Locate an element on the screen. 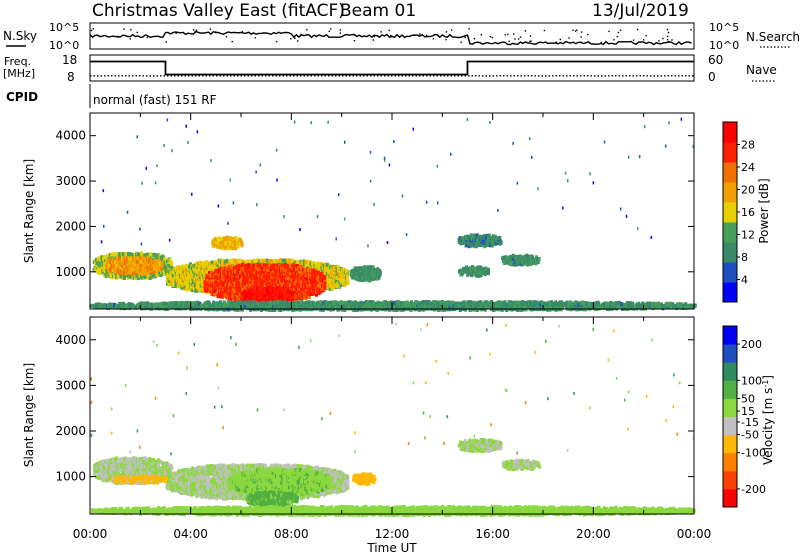 This screenshot has height=554, width=800. cpid-text: normal (fast) 151 RF is located at coordinates (155, 100).